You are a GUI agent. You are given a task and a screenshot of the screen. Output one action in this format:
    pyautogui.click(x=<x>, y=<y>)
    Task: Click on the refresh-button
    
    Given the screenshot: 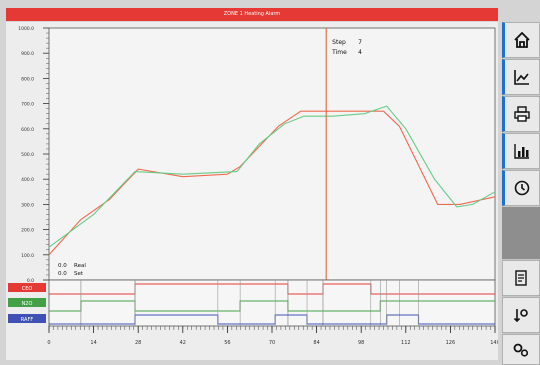 What is the action you would take?
    pyautogui.click(x=521, y=188)
    